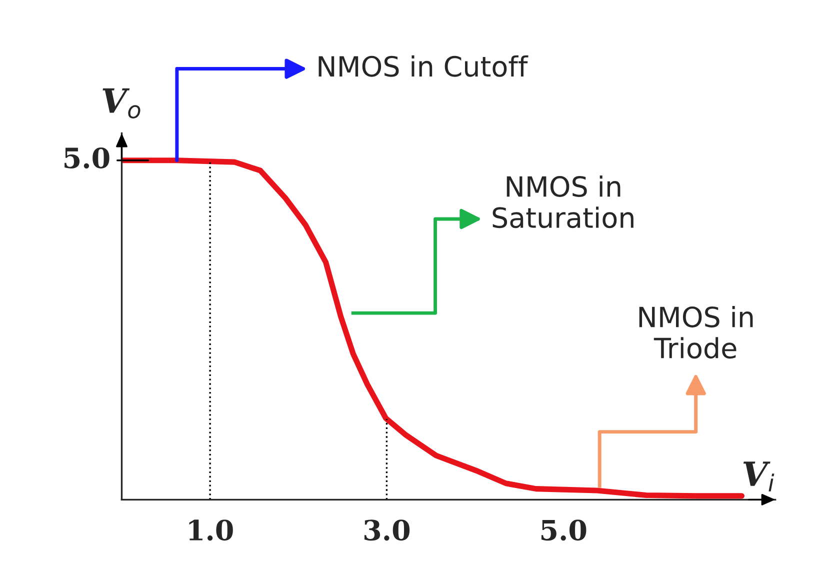 The height and width of the screenshot is (581, 817). I want to click on x-tick-label: 5.0, so click(563, 530).